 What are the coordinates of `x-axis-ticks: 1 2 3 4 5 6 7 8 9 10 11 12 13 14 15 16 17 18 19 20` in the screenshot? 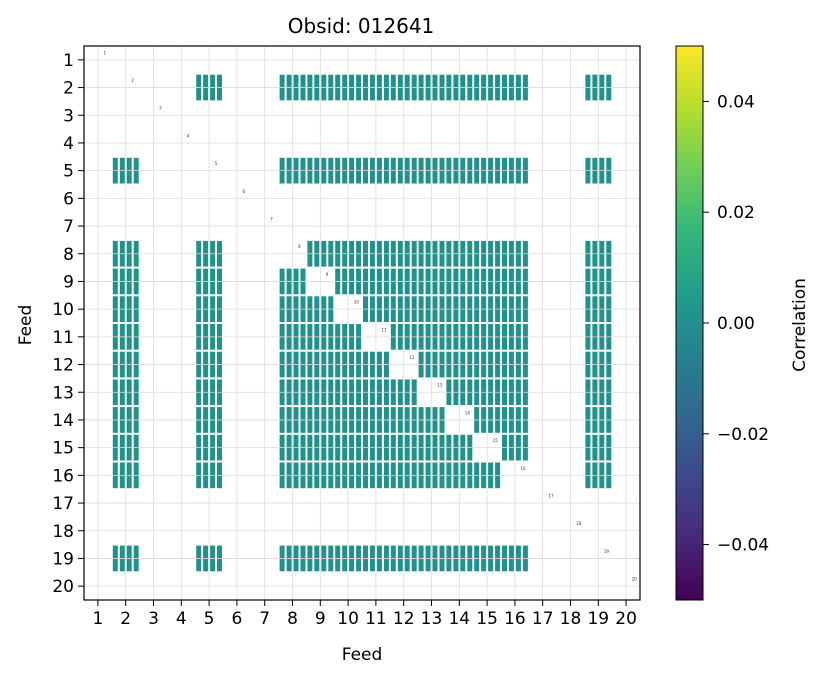 It's located at (364, 614).